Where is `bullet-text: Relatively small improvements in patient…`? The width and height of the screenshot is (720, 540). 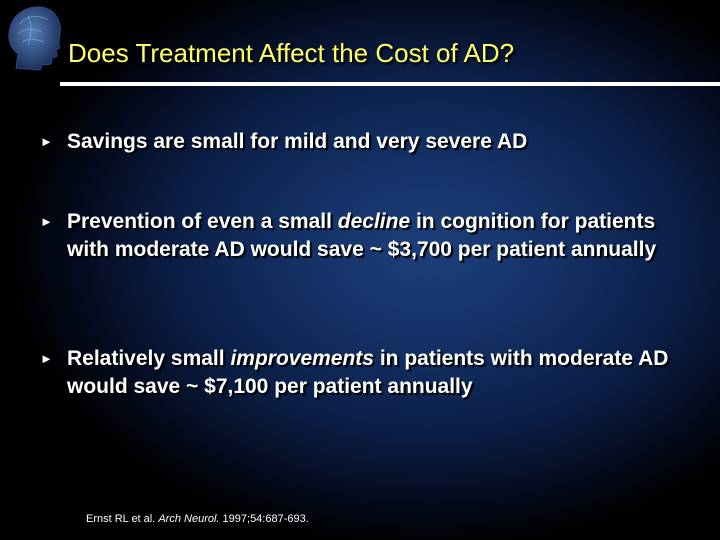 bullet-text: Relatively small improvements in patient… is located at coordinates (368, 372).